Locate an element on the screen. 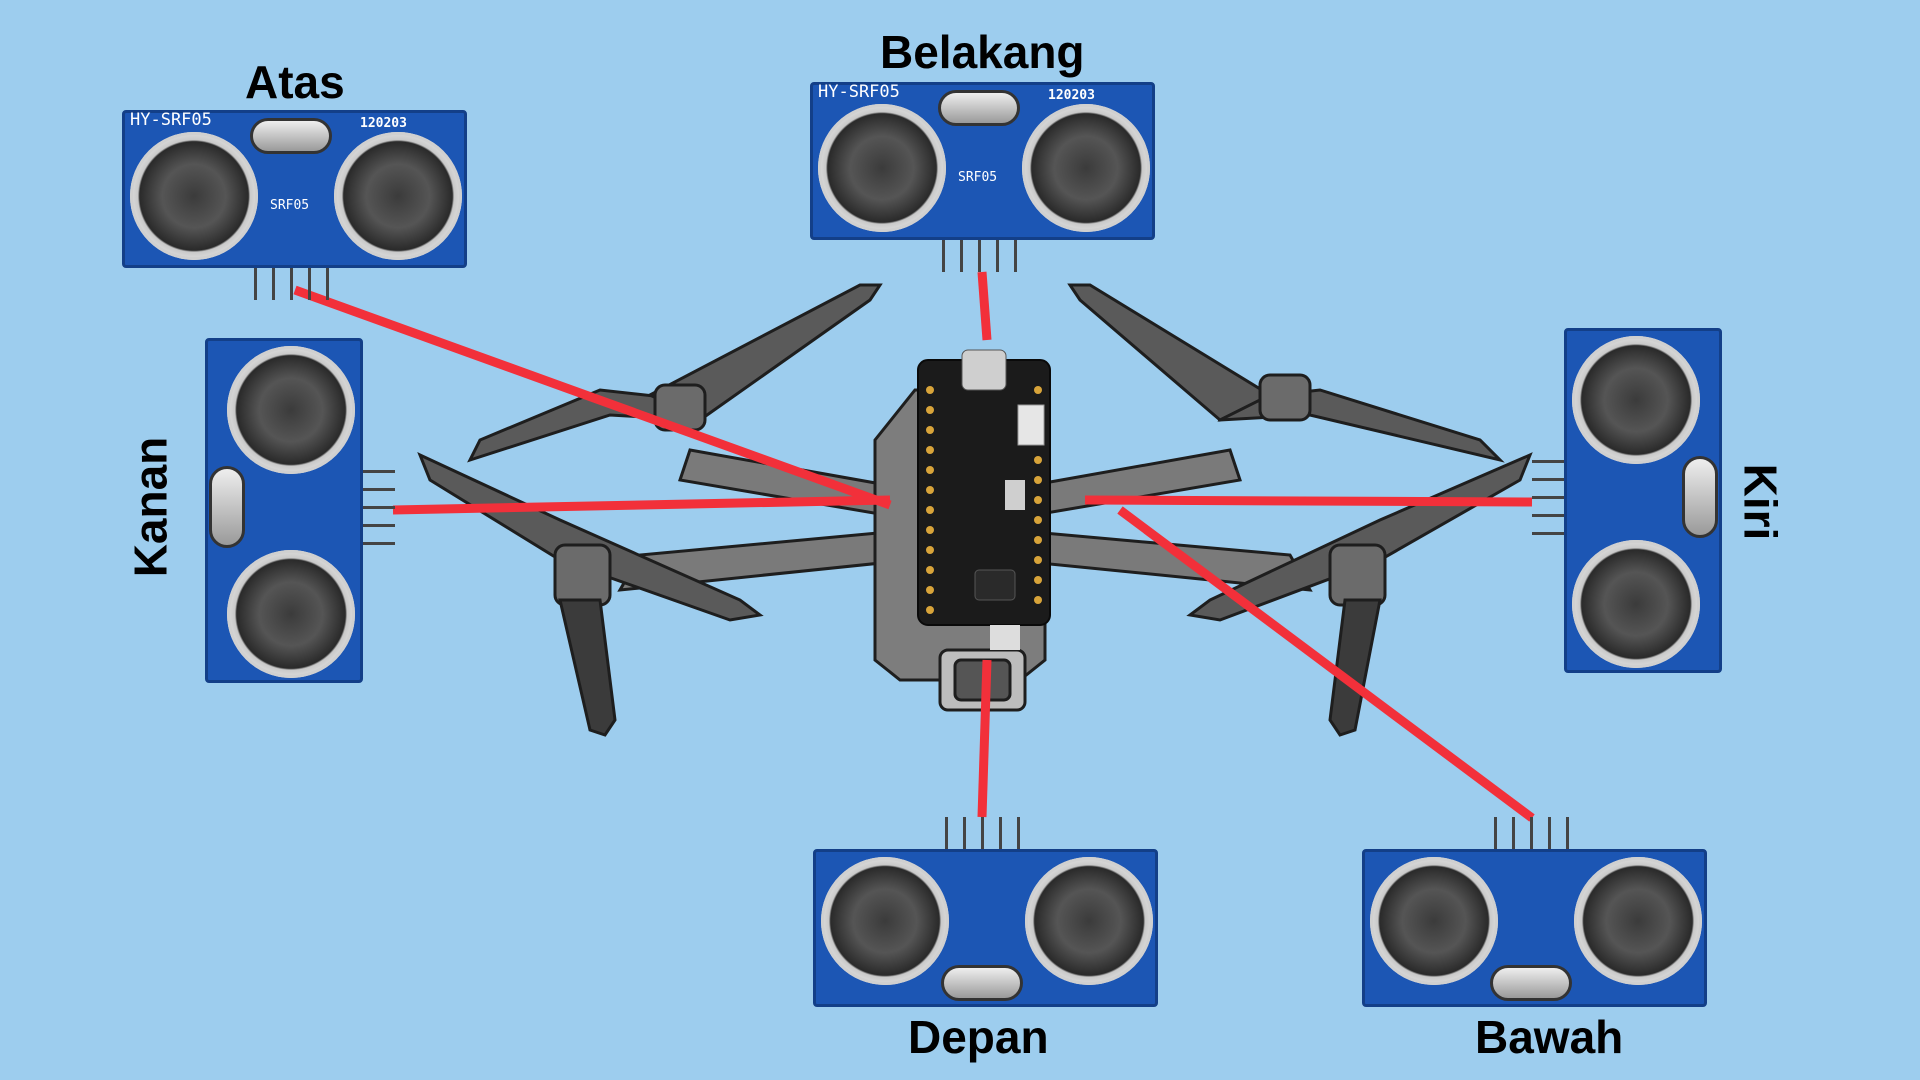  label-kanan: Kanan is located at coordinates (150, 507).